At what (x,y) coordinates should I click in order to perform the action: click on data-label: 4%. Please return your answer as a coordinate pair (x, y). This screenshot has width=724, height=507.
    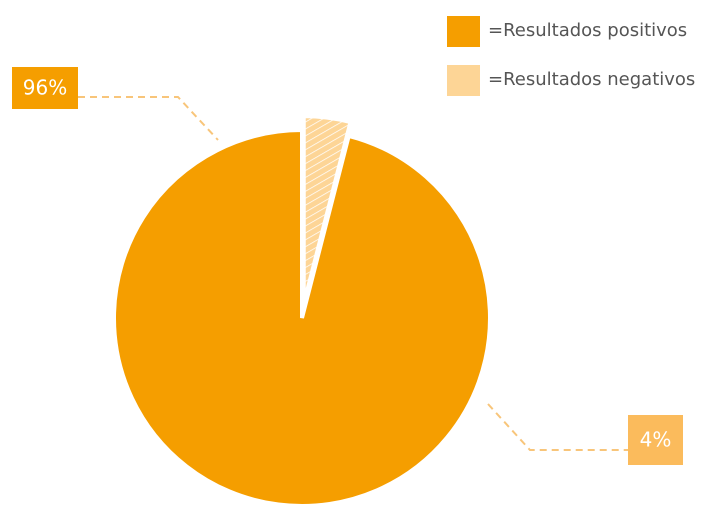
    Looking at the image, I should click on (656, 440).